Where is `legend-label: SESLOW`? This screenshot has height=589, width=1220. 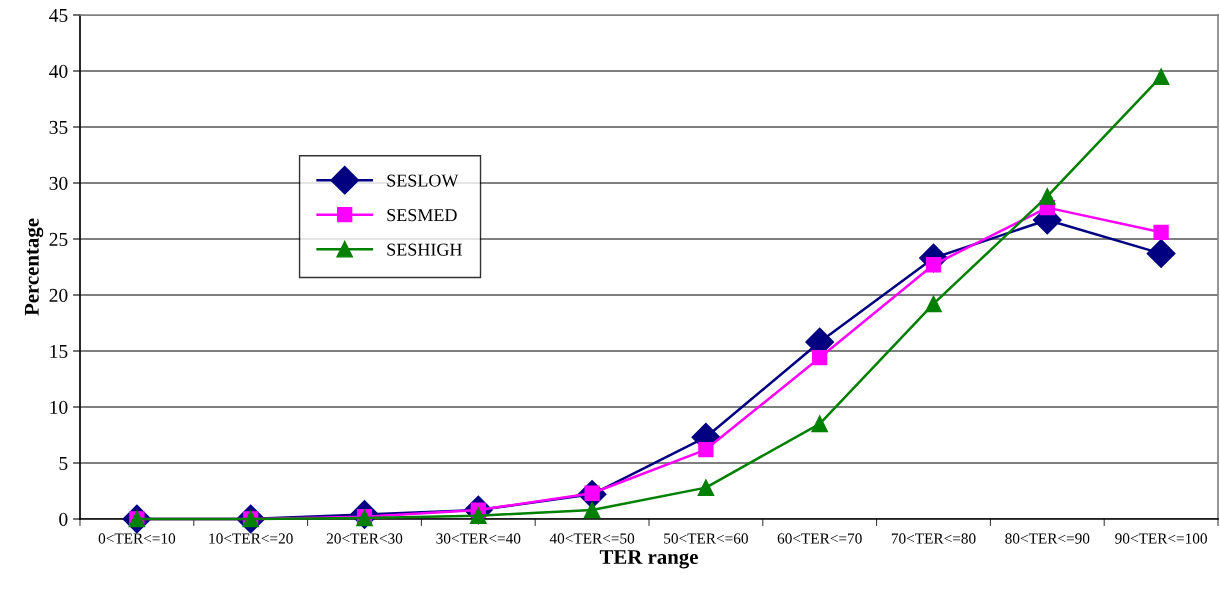 legend-label: SESLOW is located at coordinates (423, 180).